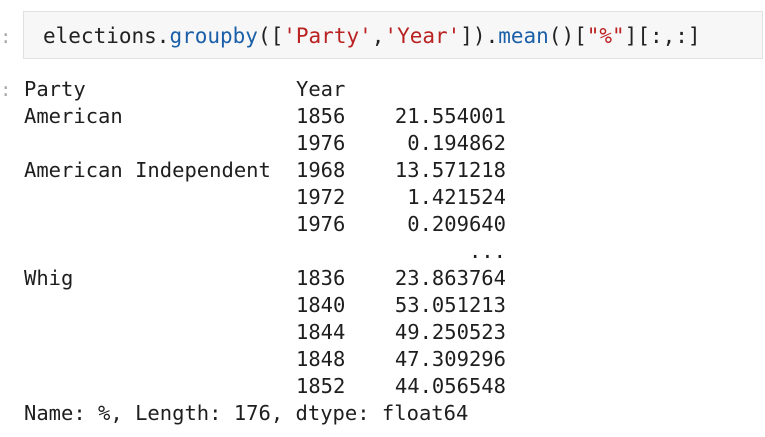 The width and height of the screenshot is (765, 437). Describe the element at coordinates (605, 36) in the screenshot. I see `code-token: "%"` at that location.